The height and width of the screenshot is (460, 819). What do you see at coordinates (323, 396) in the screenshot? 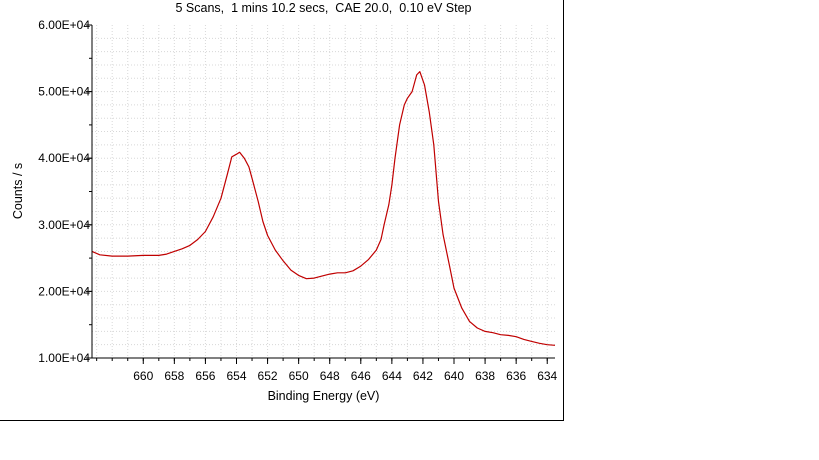
I see `x-axis-label: Binding Energy (eV)` at bounding box center [323, 396].